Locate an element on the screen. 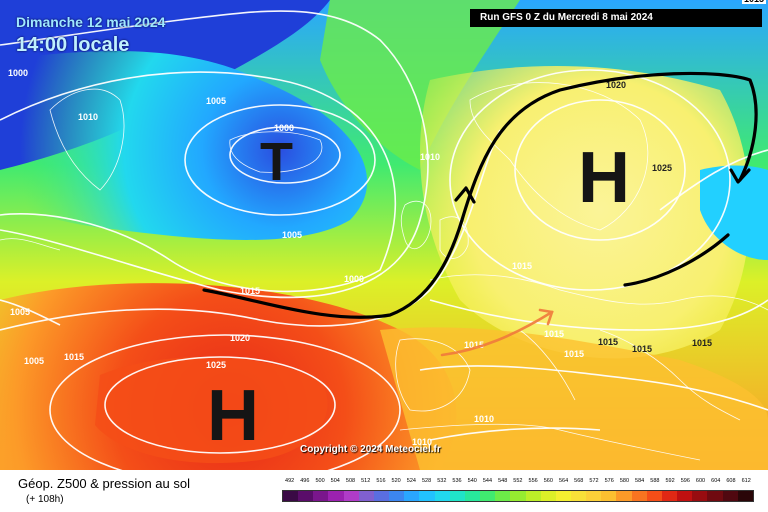 The image size is (768, 512). scale-value-528: 528 is located at coordinates (426, 481).